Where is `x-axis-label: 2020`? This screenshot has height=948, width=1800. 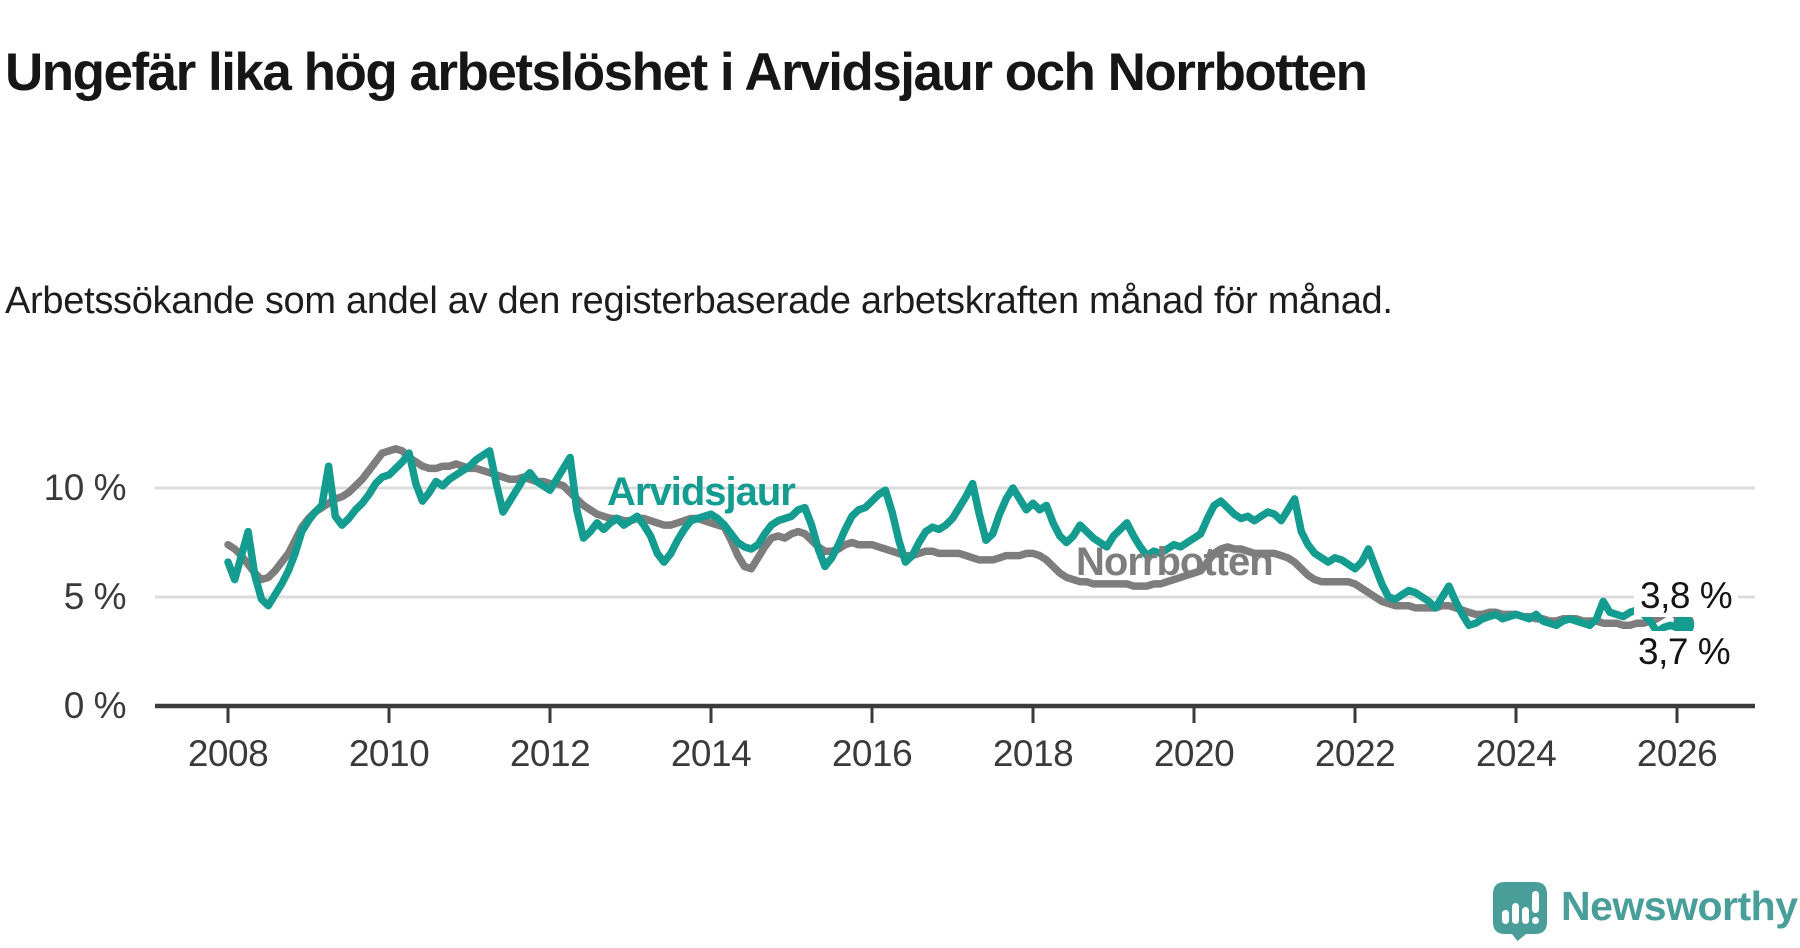 x-axis-label: 2020 is located at coordinates (1194, 753).